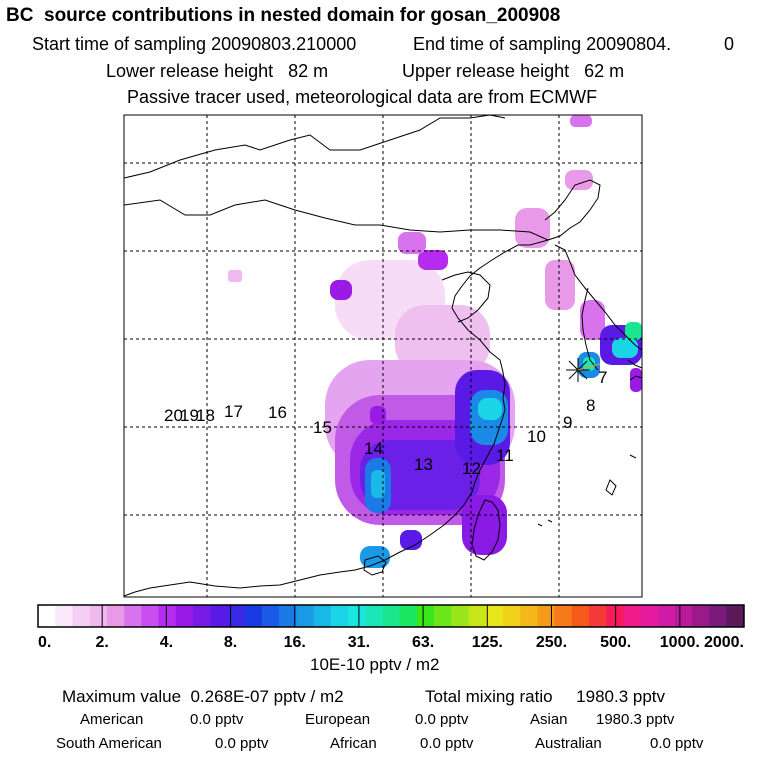 This screenshot has height=768, width=768. Describe the element at coordinates (205, 415) in the screenshot. I see `trajectory-label-18: 18` at that location.